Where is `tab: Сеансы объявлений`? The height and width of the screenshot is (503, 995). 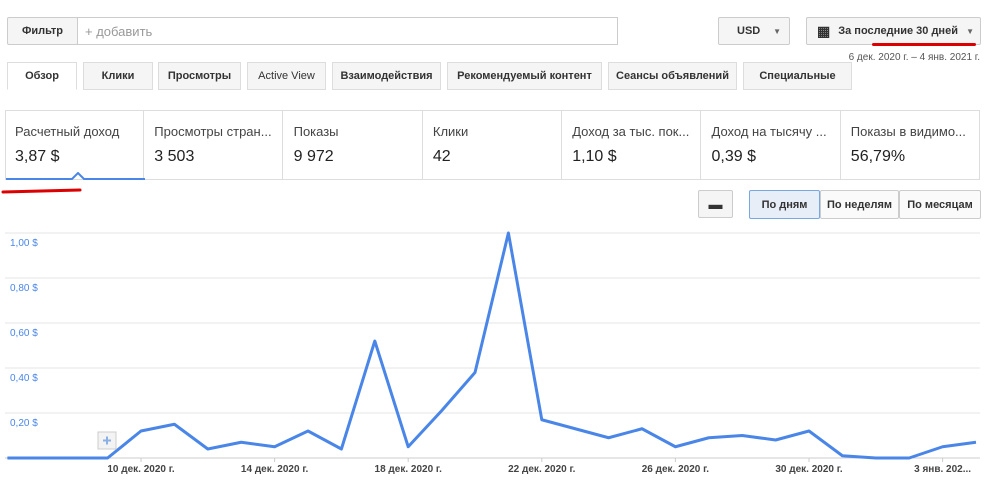 tab: Сеансы объявлений is located at coordinates (672, 76).